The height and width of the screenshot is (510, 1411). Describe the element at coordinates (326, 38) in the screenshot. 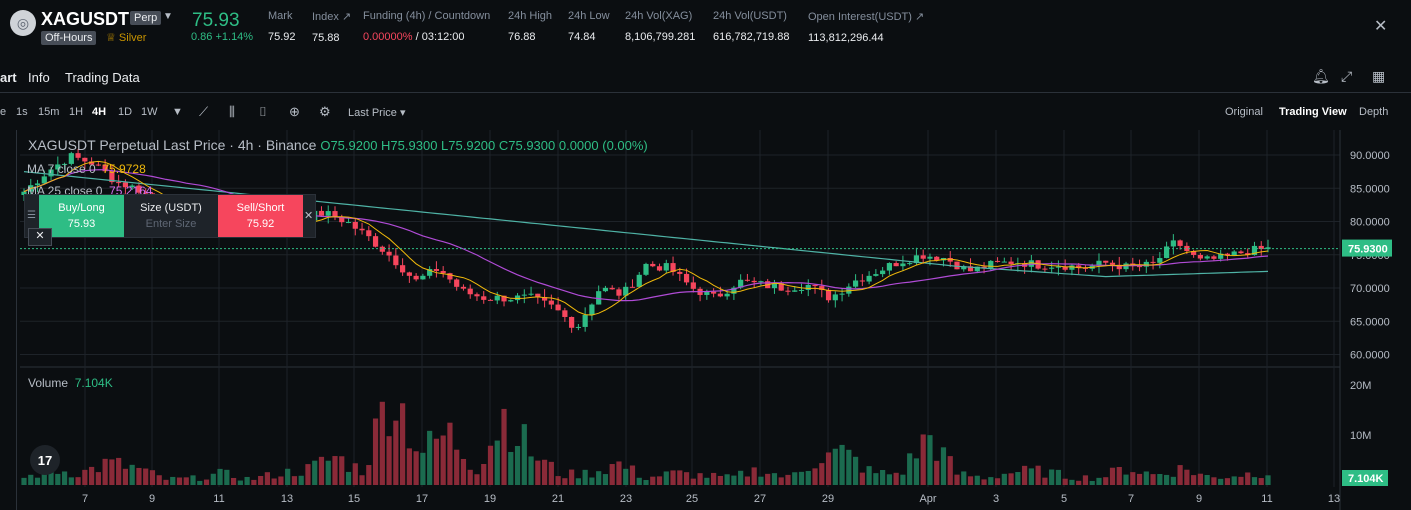

I see `stat-value: 75.88` at that location.